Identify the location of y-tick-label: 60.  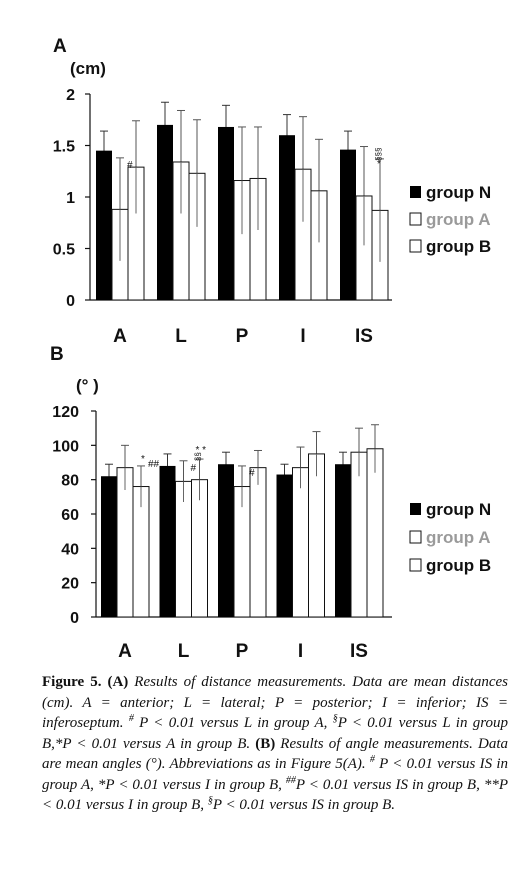
(70, 515).